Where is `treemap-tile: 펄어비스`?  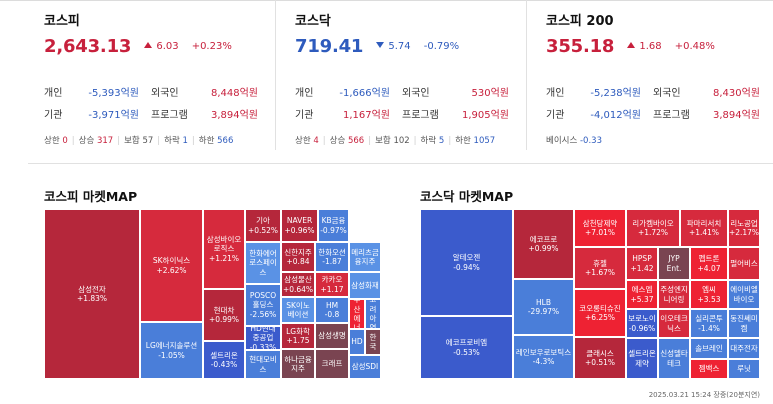
treemap-tile: 펄어비스 is located at coordinates (744, 263).